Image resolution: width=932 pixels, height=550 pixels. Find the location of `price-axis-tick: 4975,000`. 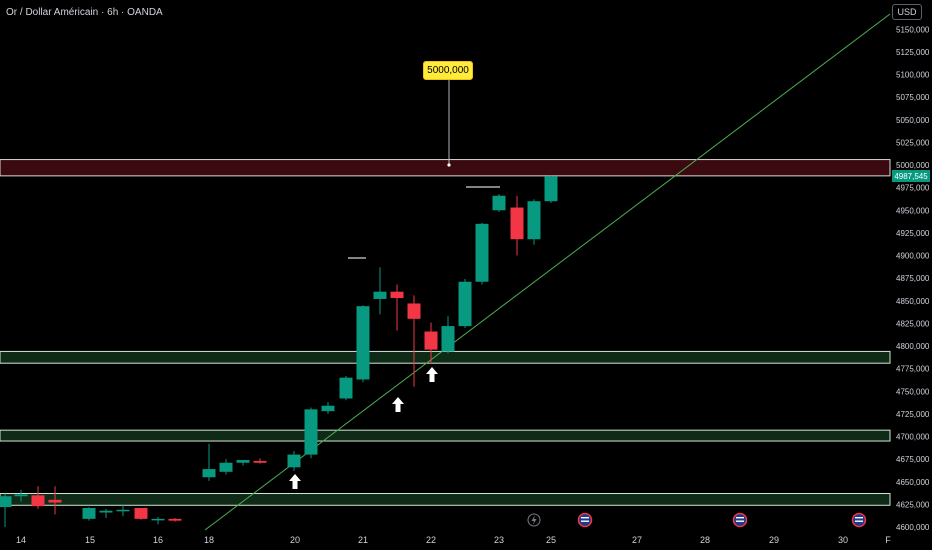

price-axis-tick: 4975,000 is located at coordinates (913, 188).